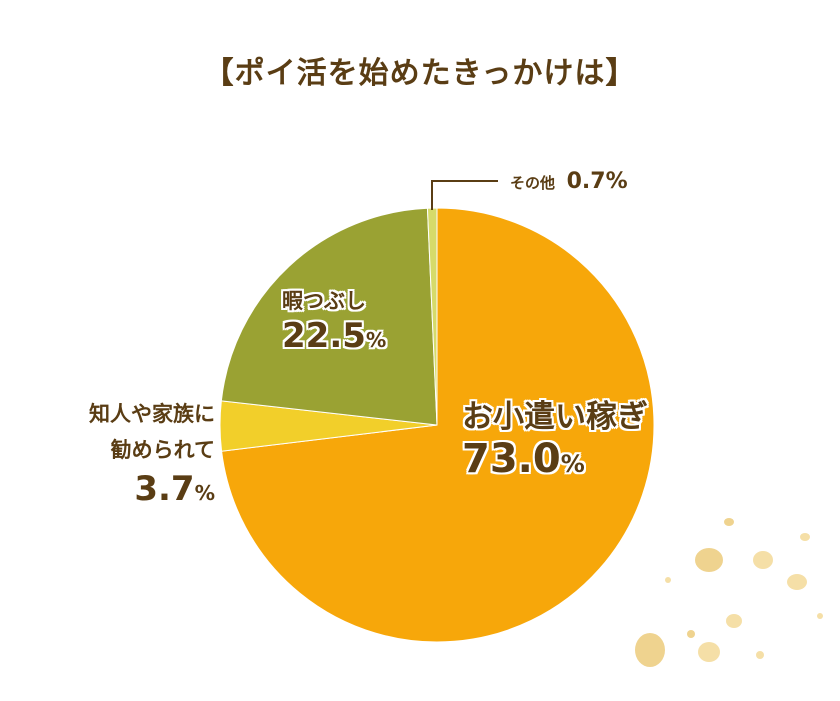 Image resolution: width=840 pixels, height=701 pixels. What do you see at coordinates (164, 489) in the screenshot?
I see `slice-value: 3.7` at bounding box center [164, 489].